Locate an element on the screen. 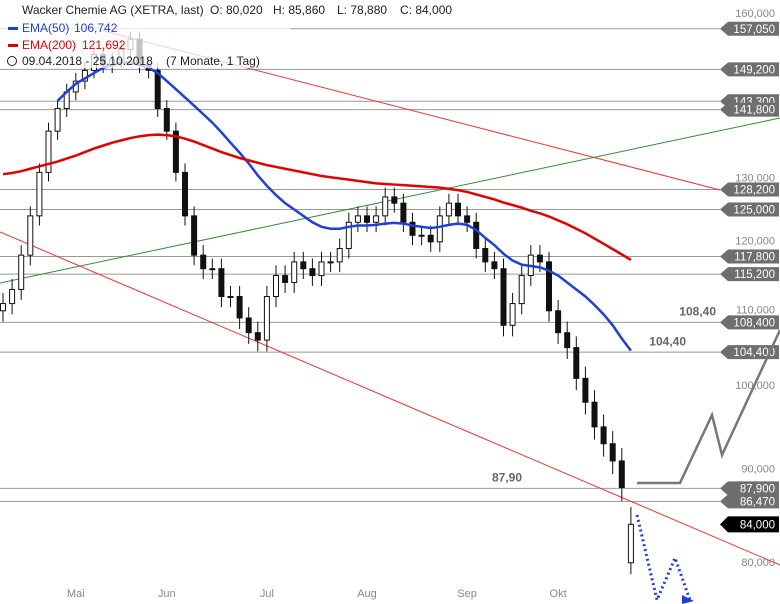 Image resolution: width=780 pixels, height=604 pixels. quote: O: 80,020 is located at coordinates (236, 10).